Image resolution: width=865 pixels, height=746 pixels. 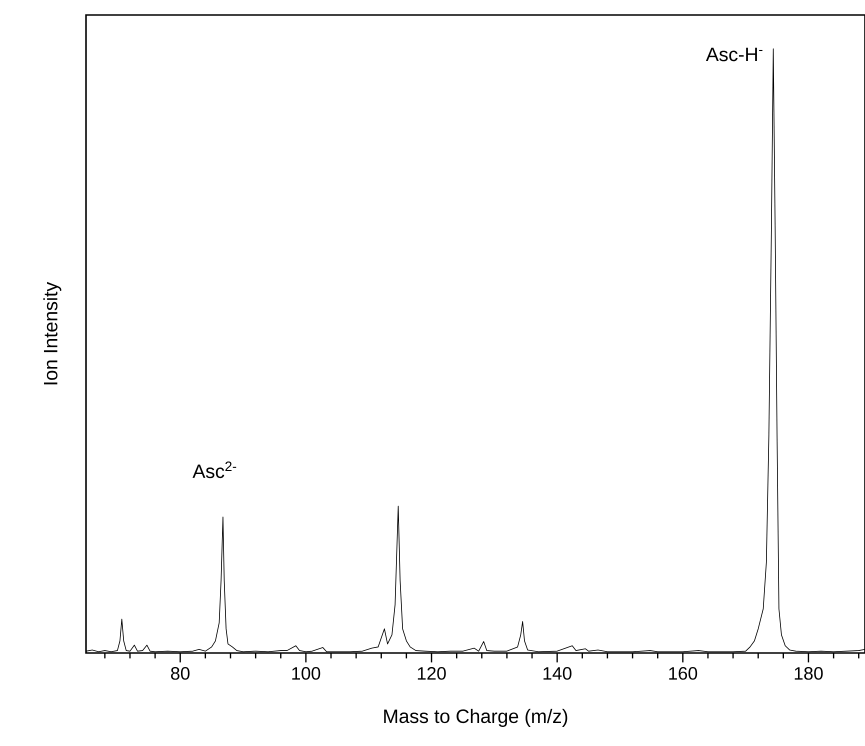 I want to click on x-axis-title: Mass to Charge (m/z), so click(x=476, y=717).